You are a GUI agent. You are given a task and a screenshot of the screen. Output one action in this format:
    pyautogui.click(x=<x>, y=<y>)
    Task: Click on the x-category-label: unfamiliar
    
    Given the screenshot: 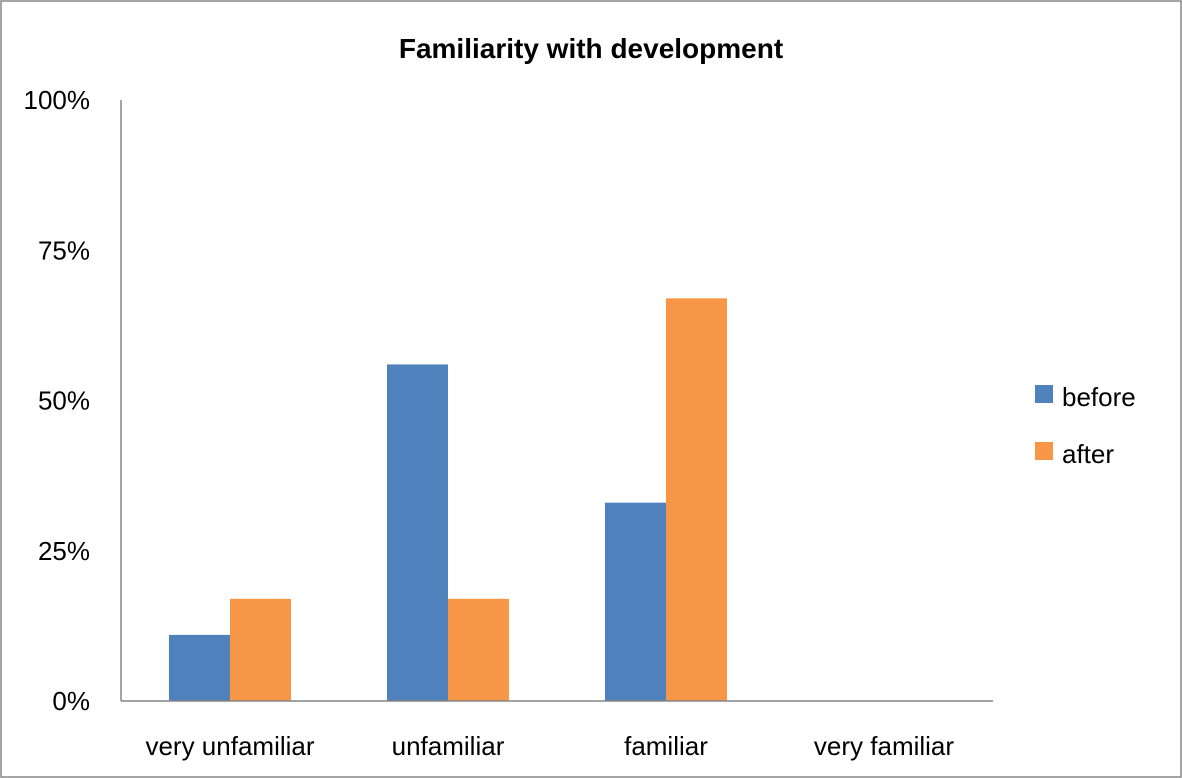 What is the action you would take?
    pyautogui.click(x=448, y=746)
    